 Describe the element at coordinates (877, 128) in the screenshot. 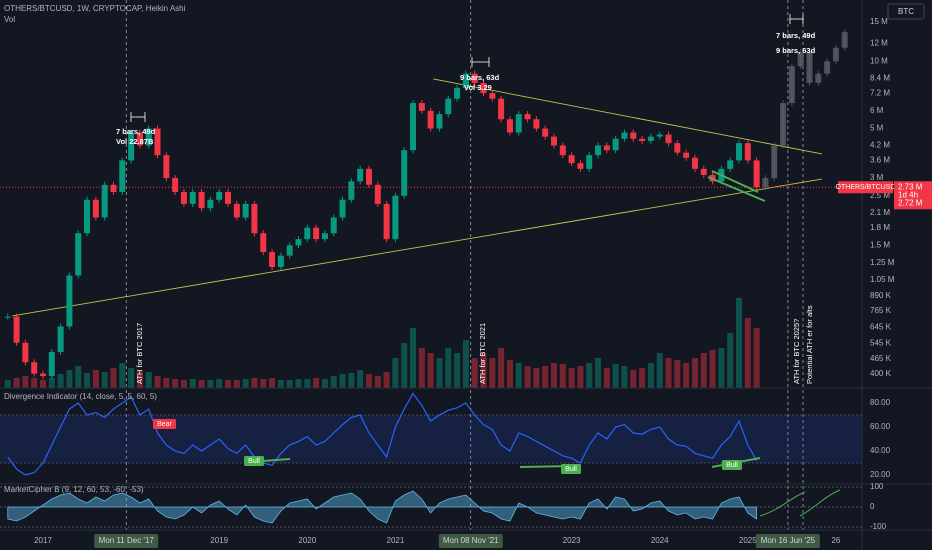

I see `y-tick-label: 5 M` at that location.